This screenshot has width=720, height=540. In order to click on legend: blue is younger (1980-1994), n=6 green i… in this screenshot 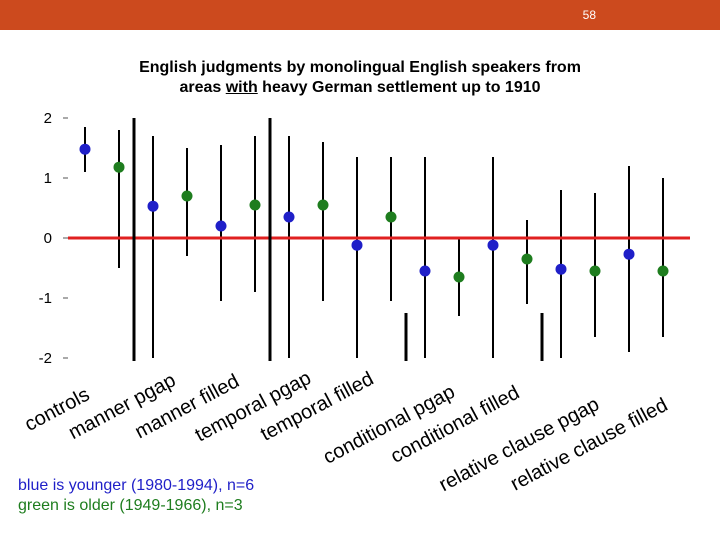, I will do `click(136, 496)`.